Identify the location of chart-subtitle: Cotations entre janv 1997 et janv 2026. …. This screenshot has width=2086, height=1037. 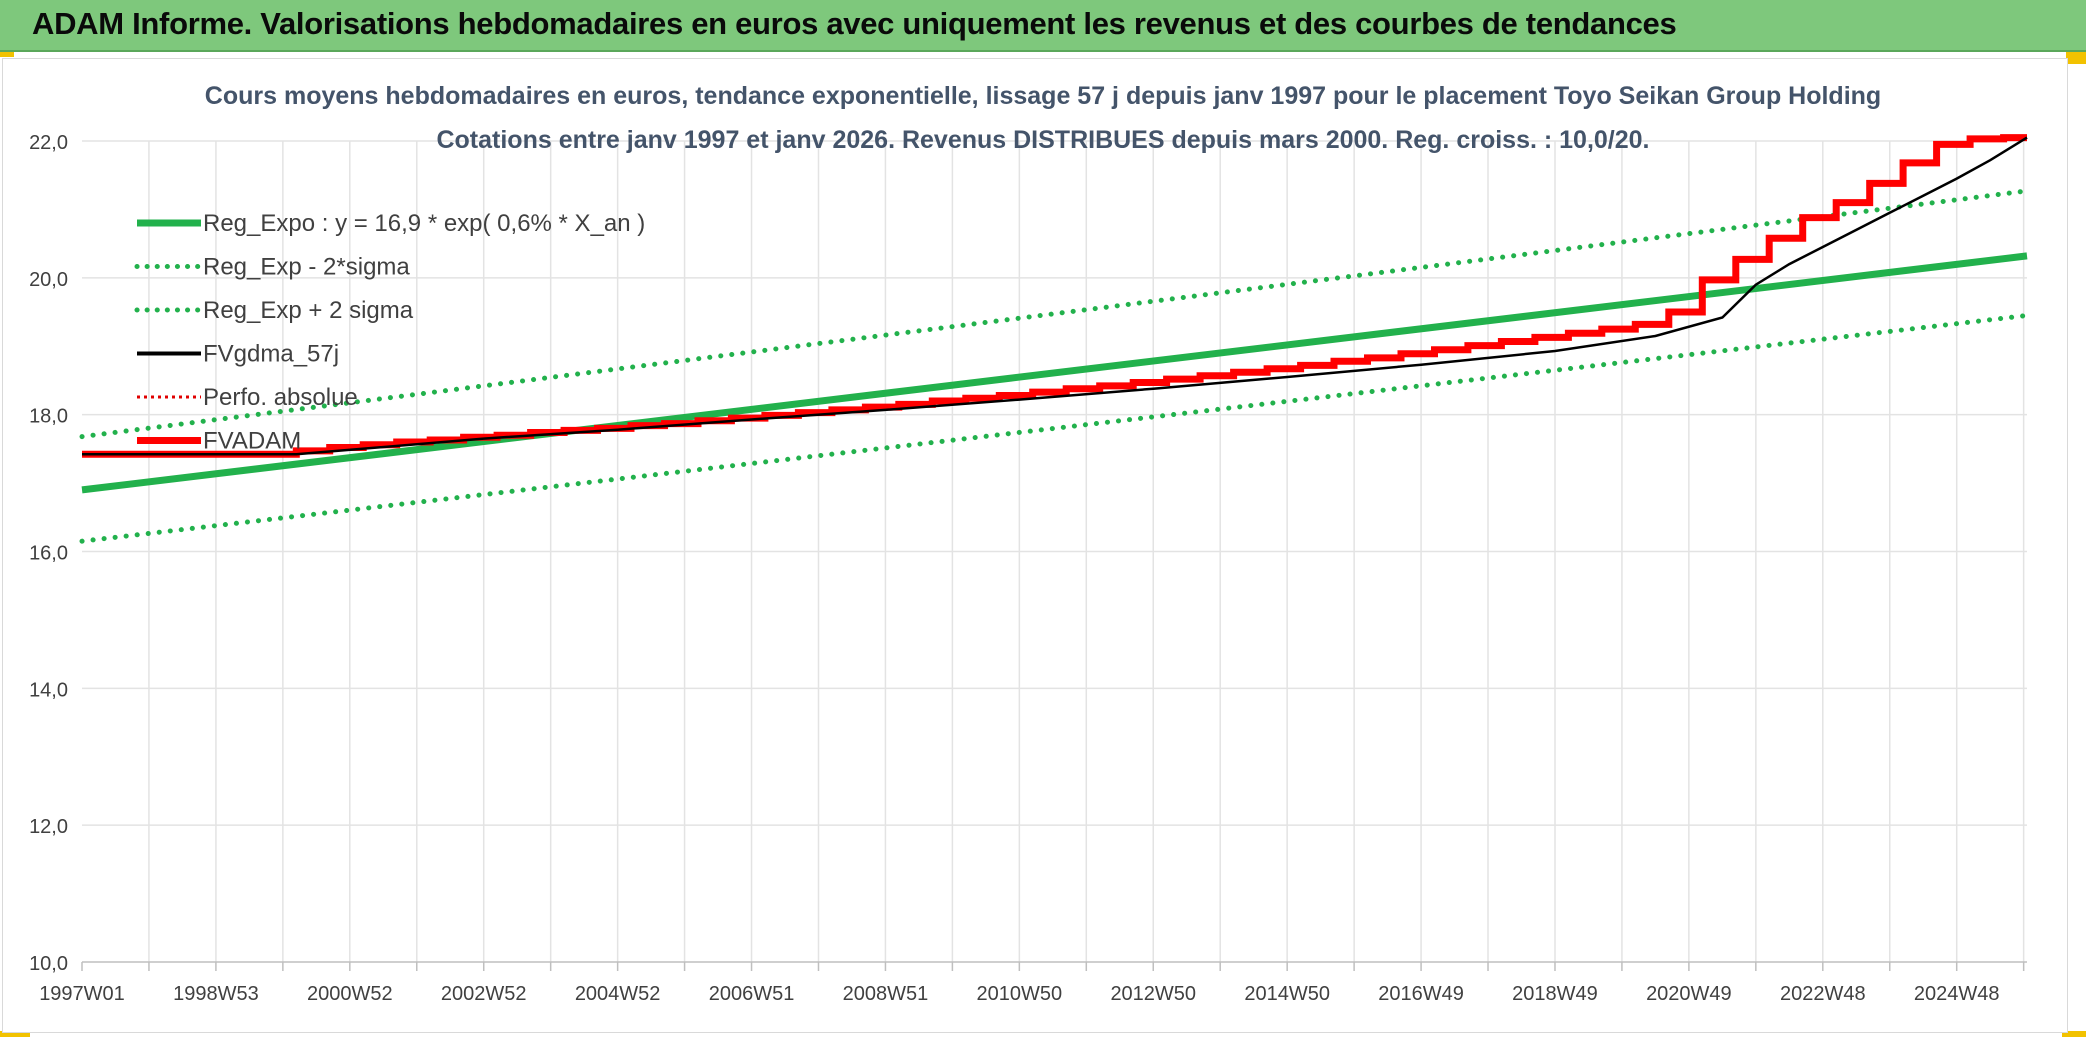
(1042, 140).